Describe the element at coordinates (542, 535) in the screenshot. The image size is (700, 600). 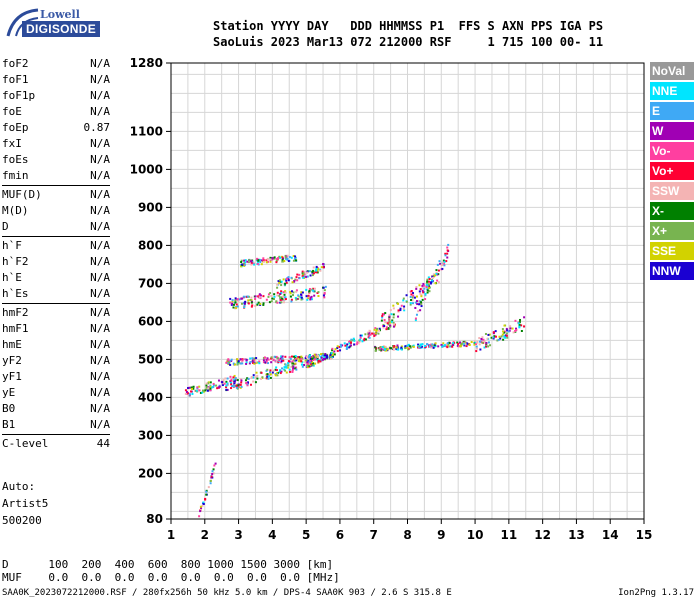
I see `x-tick-label: 12` at that location.